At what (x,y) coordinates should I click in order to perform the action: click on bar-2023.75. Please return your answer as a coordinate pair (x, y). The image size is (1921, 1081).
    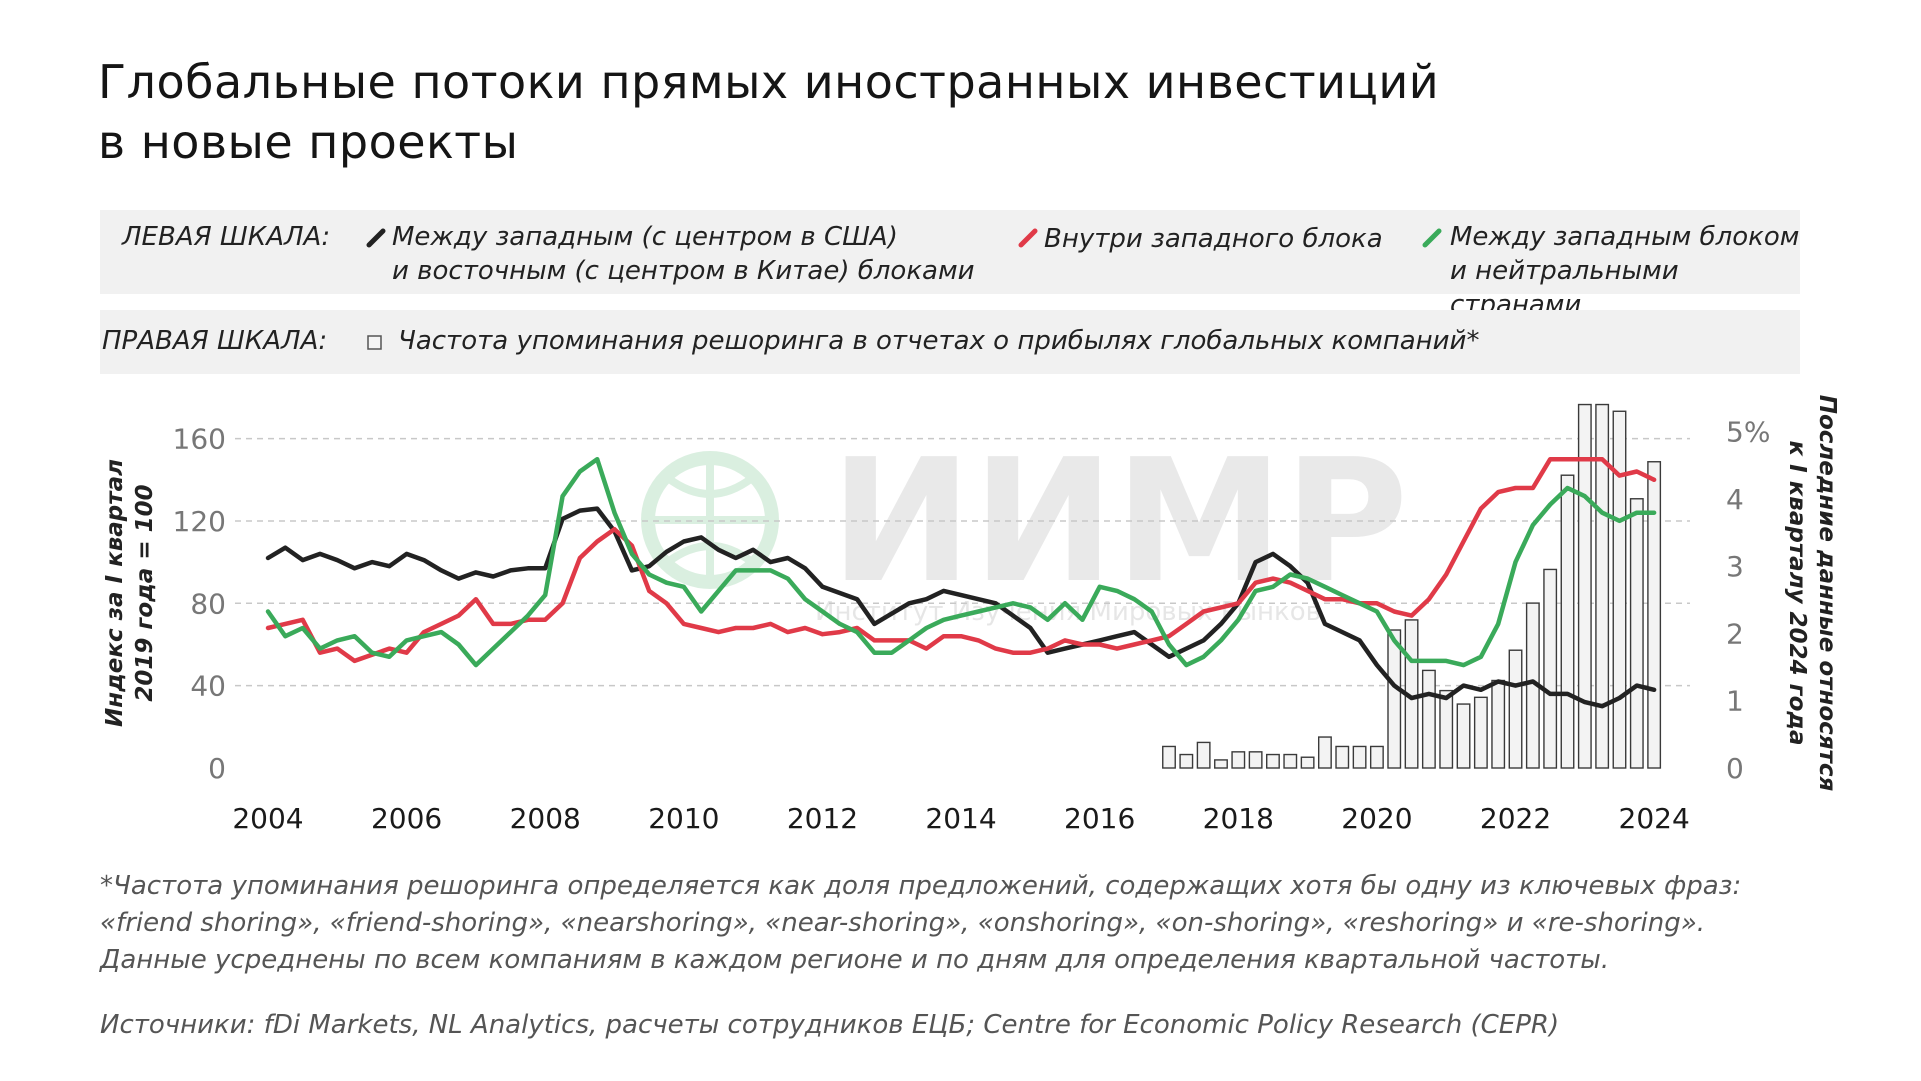
    Looking at the image, I should click on (1636, 633).